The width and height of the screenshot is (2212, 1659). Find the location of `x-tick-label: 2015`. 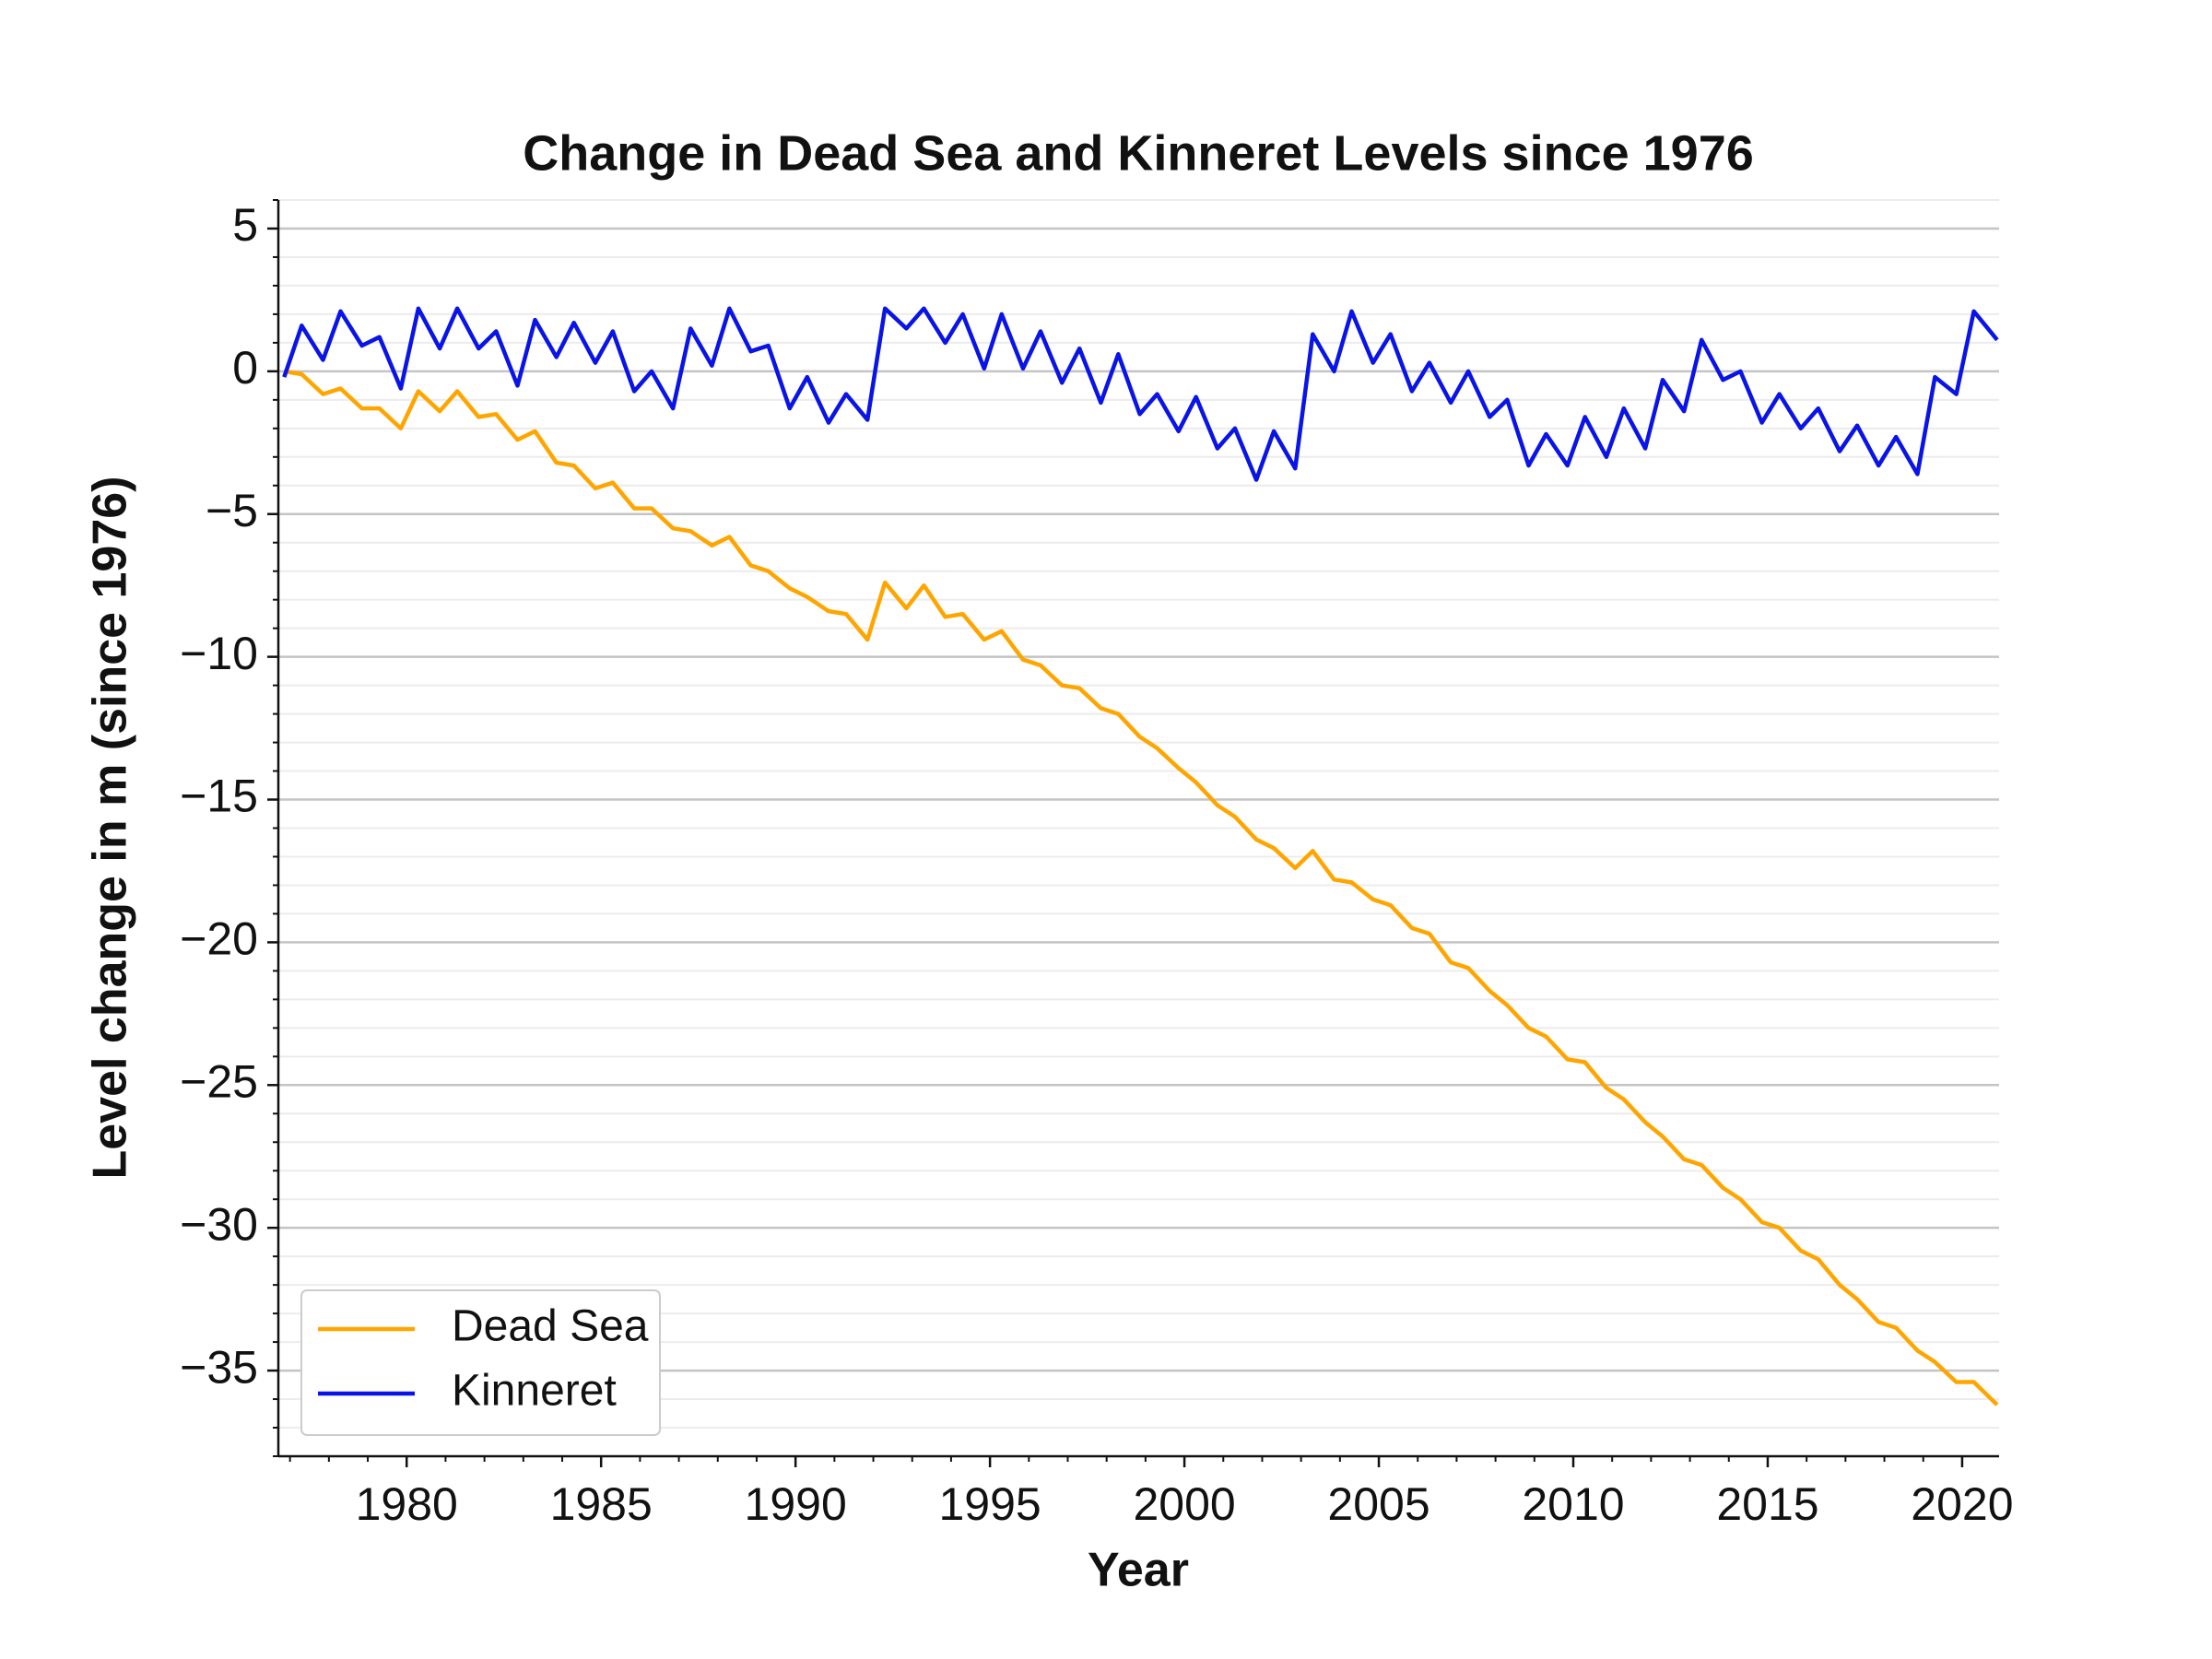

x-tick-label: 2015 is located at coordinates (1767, 1504).